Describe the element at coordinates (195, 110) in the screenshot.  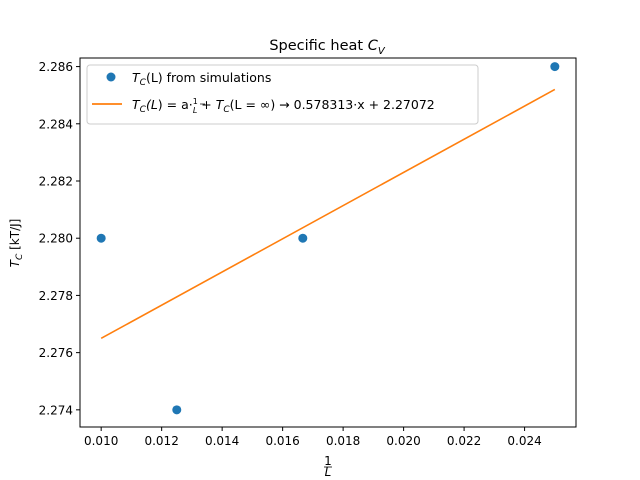
I see `legend-fit-frac-den: L` at that location.